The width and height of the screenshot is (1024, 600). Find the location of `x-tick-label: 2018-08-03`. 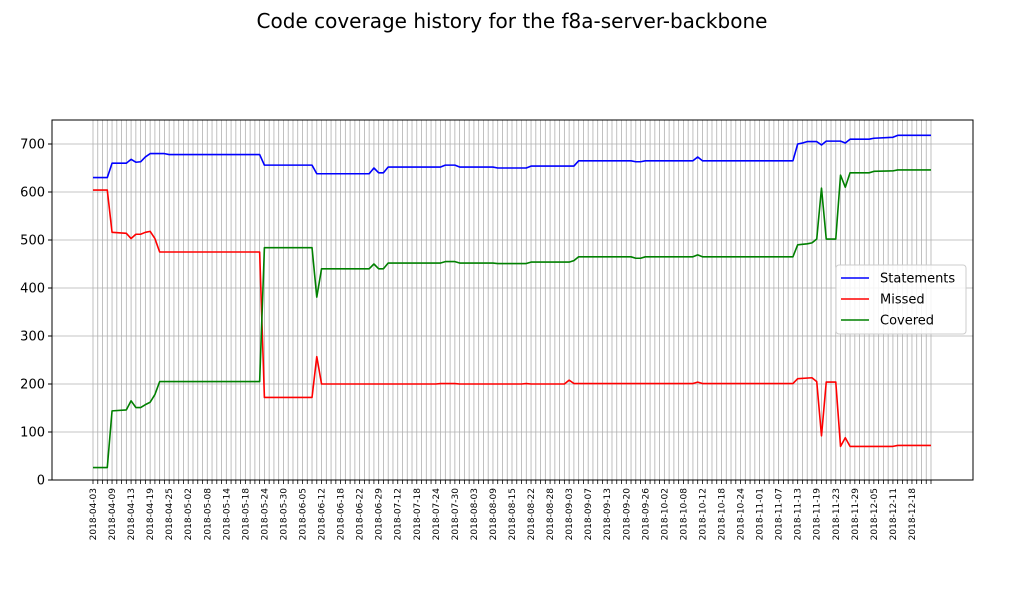

x-tick-label: 2018-08-03 is located at coordinates (475, 514).